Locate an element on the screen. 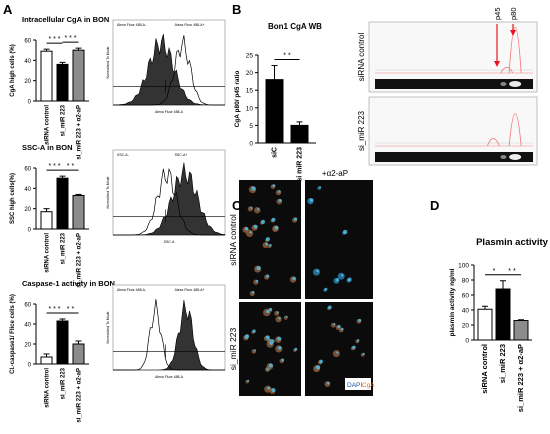 This screenshot has height=434, width=550. legend-box is located at coordinates (358, 384).